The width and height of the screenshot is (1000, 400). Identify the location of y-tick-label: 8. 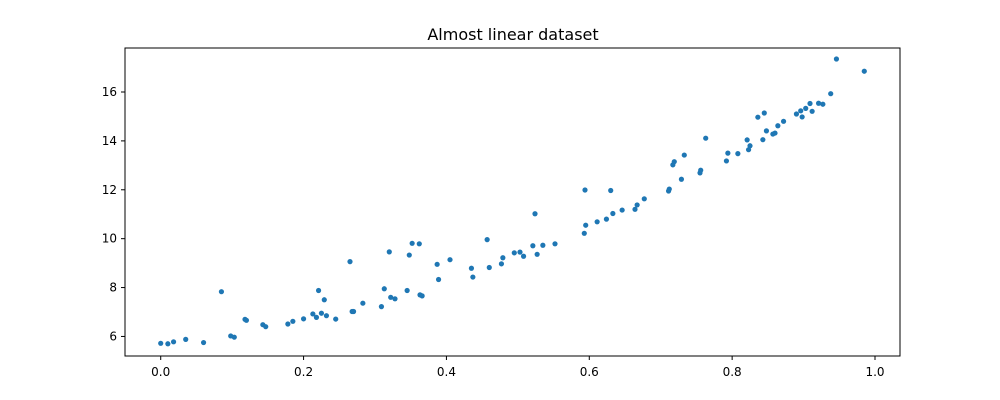
(113, 288).